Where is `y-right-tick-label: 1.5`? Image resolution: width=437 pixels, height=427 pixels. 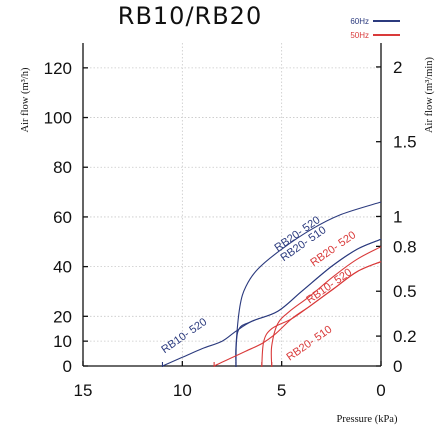
y-right-tick-label: 1.5 is located at coordinates (405, 142).